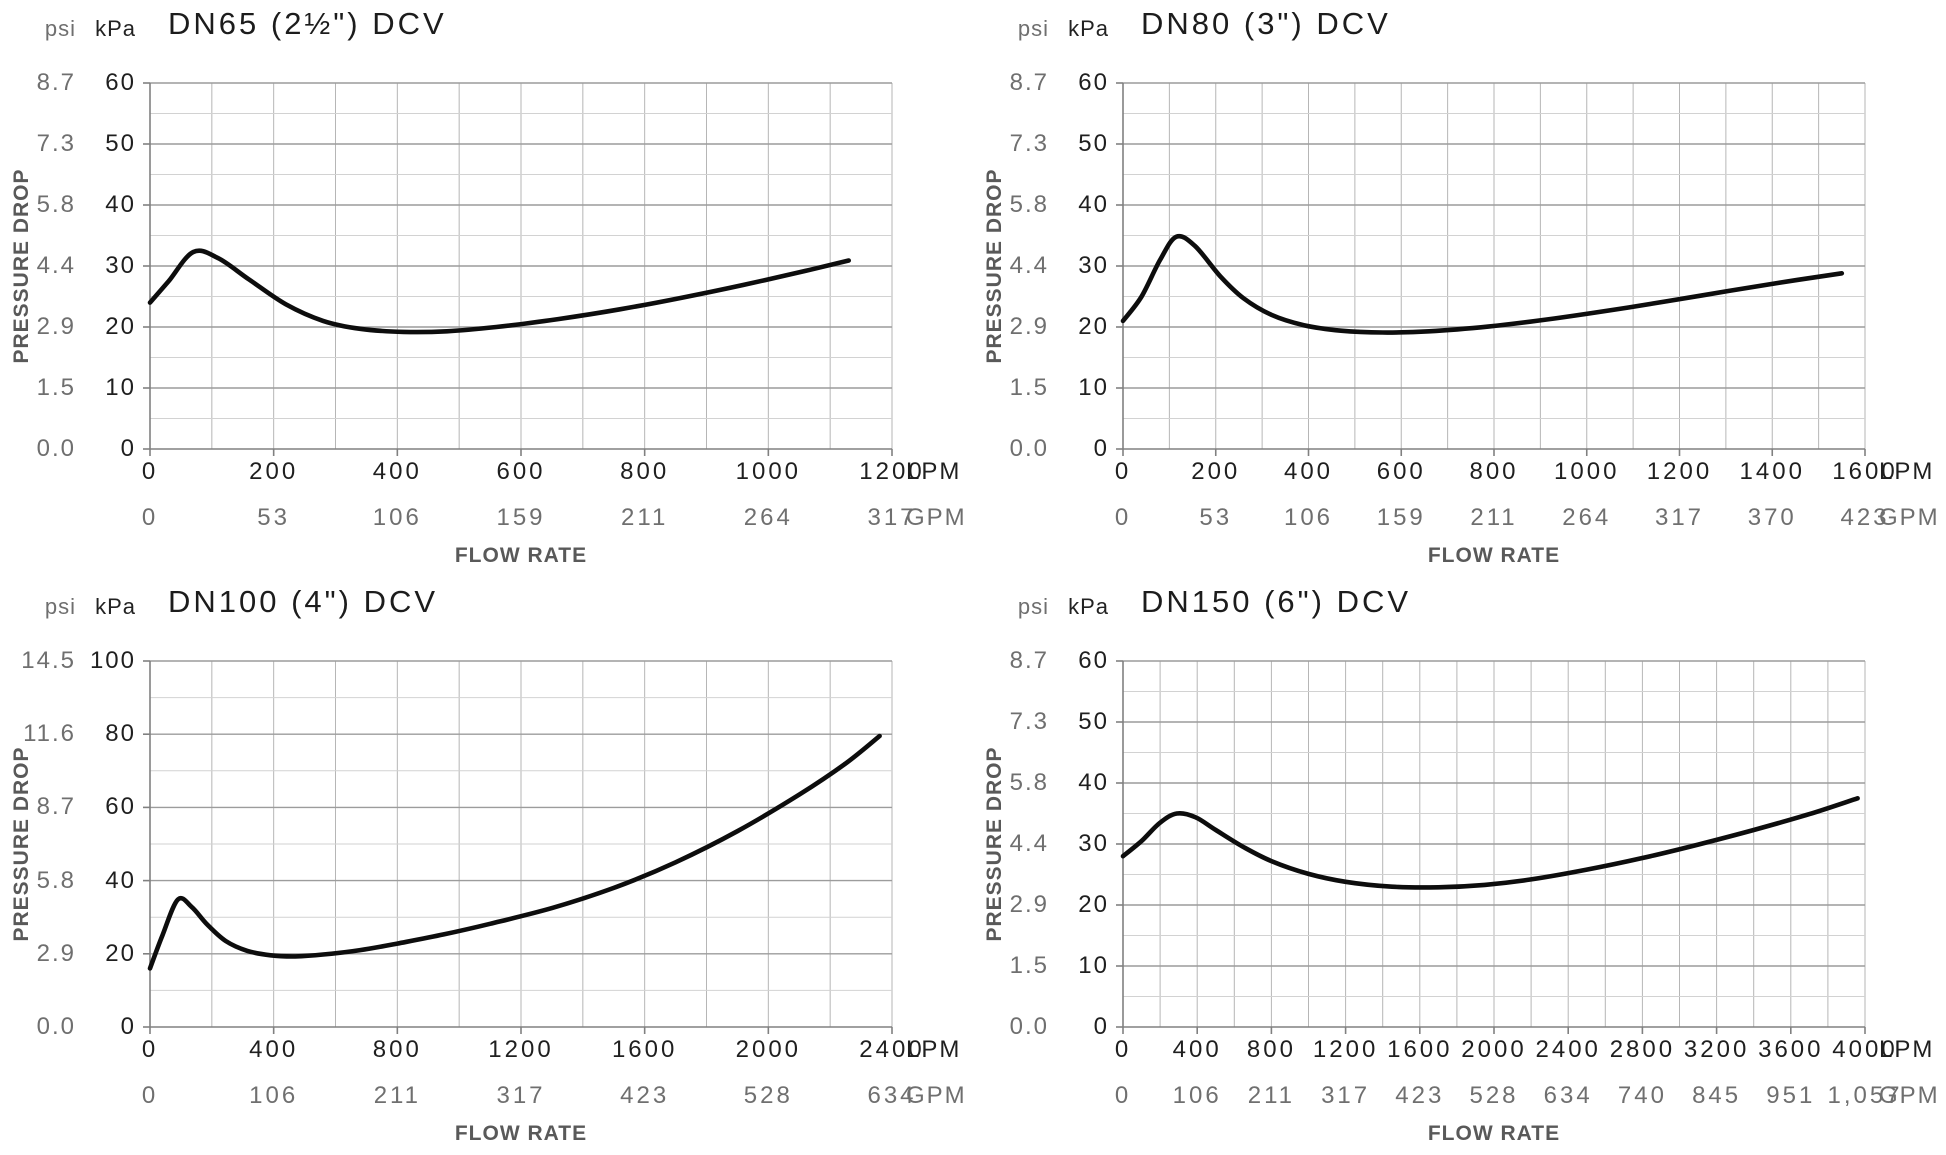  What do you see at coordinates (1865, 1049) in the screenshot?
I see `lpm-tick: 4000` at bounding box center [1865, 1049].